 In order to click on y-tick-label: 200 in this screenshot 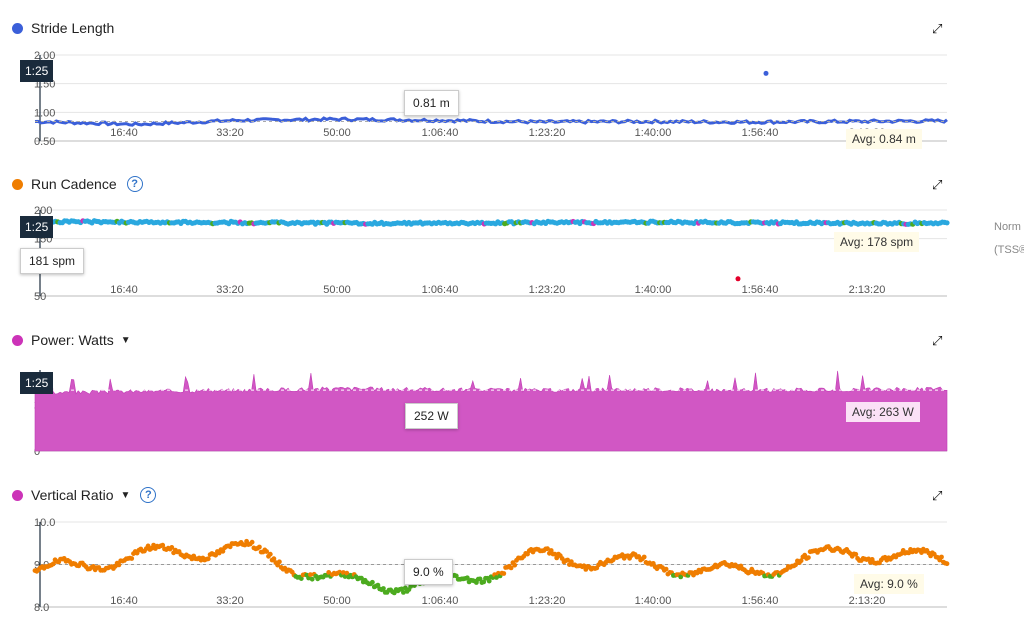, I will do `click(43, 211)`.